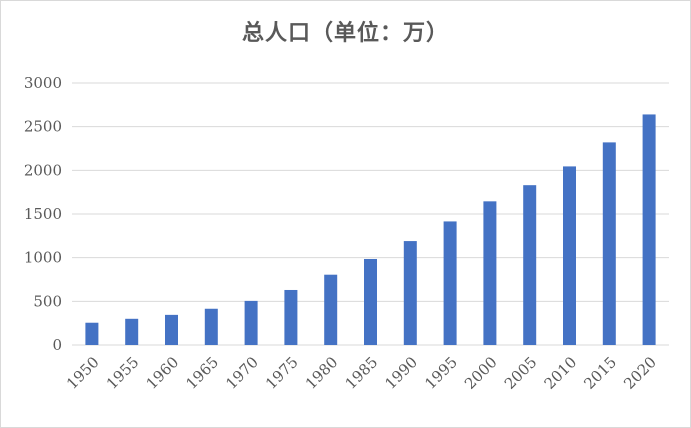  What do you see at coordinates (43, 258) in the screenshot?
I see `y-tick-label: 1000` at bounding box center [43, 258].